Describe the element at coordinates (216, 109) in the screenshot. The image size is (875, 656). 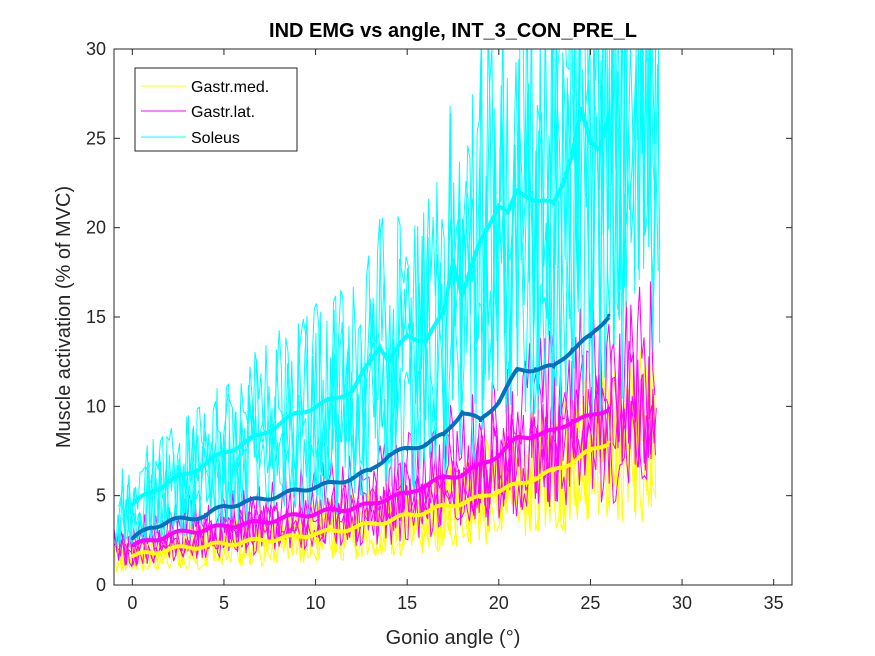
I see `legend: Gastr.med. Gastr.lat. Soleus` at that location.